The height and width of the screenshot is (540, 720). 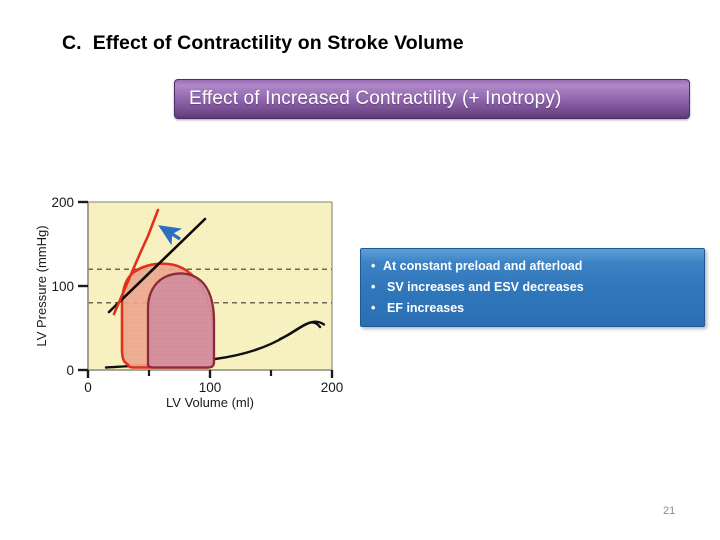 What do you see at coordinates (41, 285) in the screenshot?
I see `y-axis-label: LV Pressure (mmHg)` at bounding box center [41, 285].